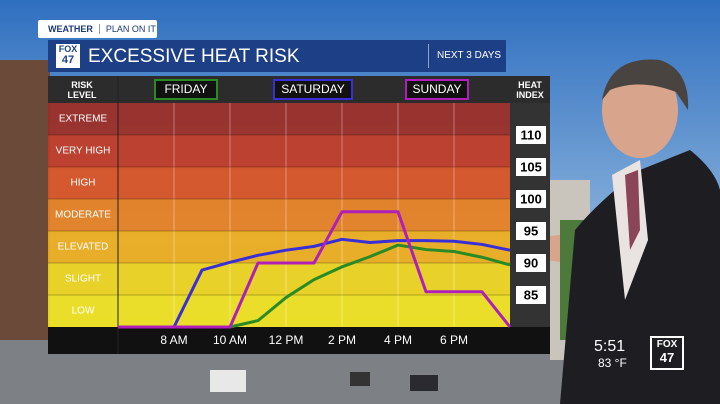 Image resolution: width=720 pixels, height=404 pixels. I want to click on y-tick-label: 85, so click(531, 294).